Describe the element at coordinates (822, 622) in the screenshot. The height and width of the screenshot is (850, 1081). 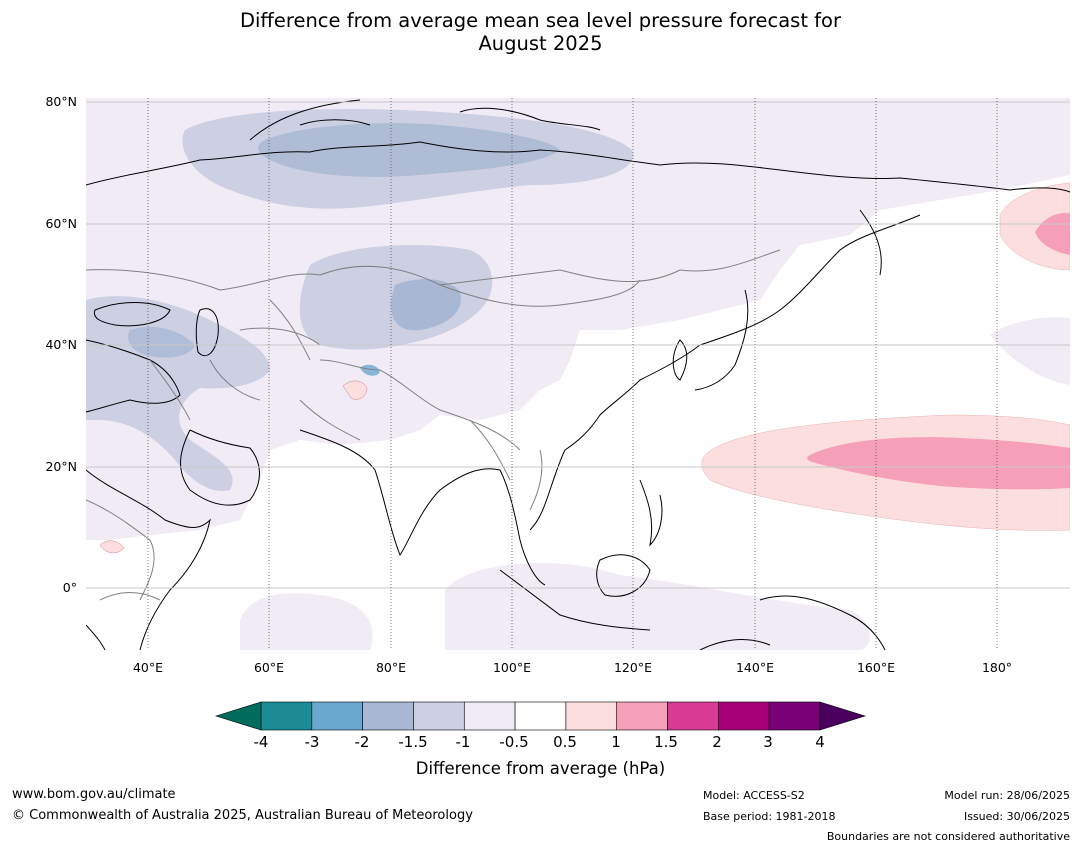
I see `coastline-new-guinea` at that location.